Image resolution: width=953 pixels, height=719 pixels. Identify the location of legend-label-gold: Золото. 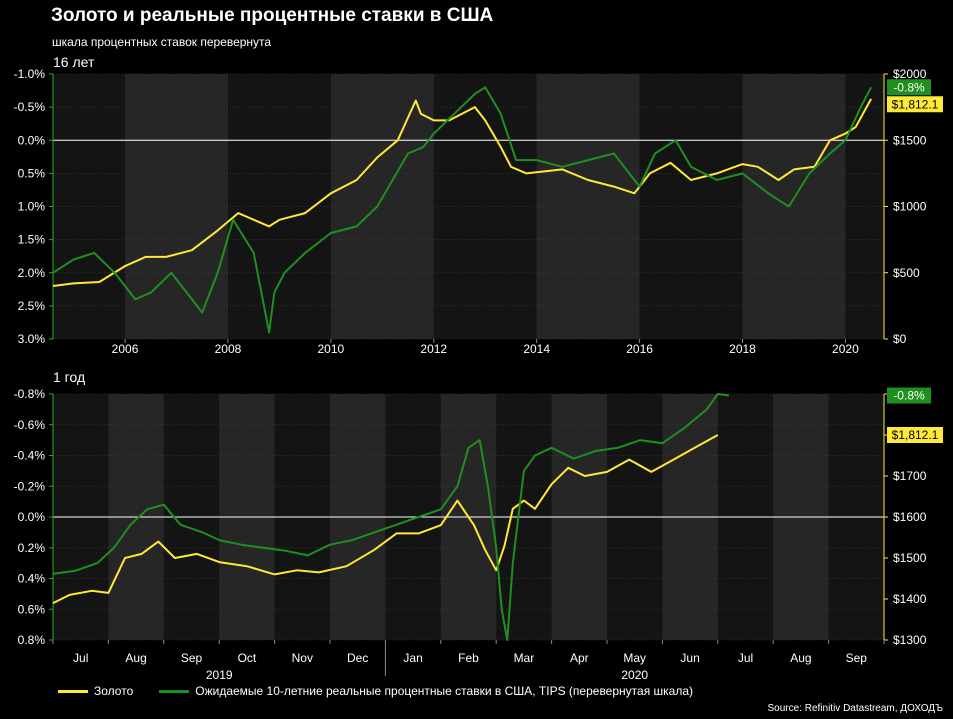
(114, 691).